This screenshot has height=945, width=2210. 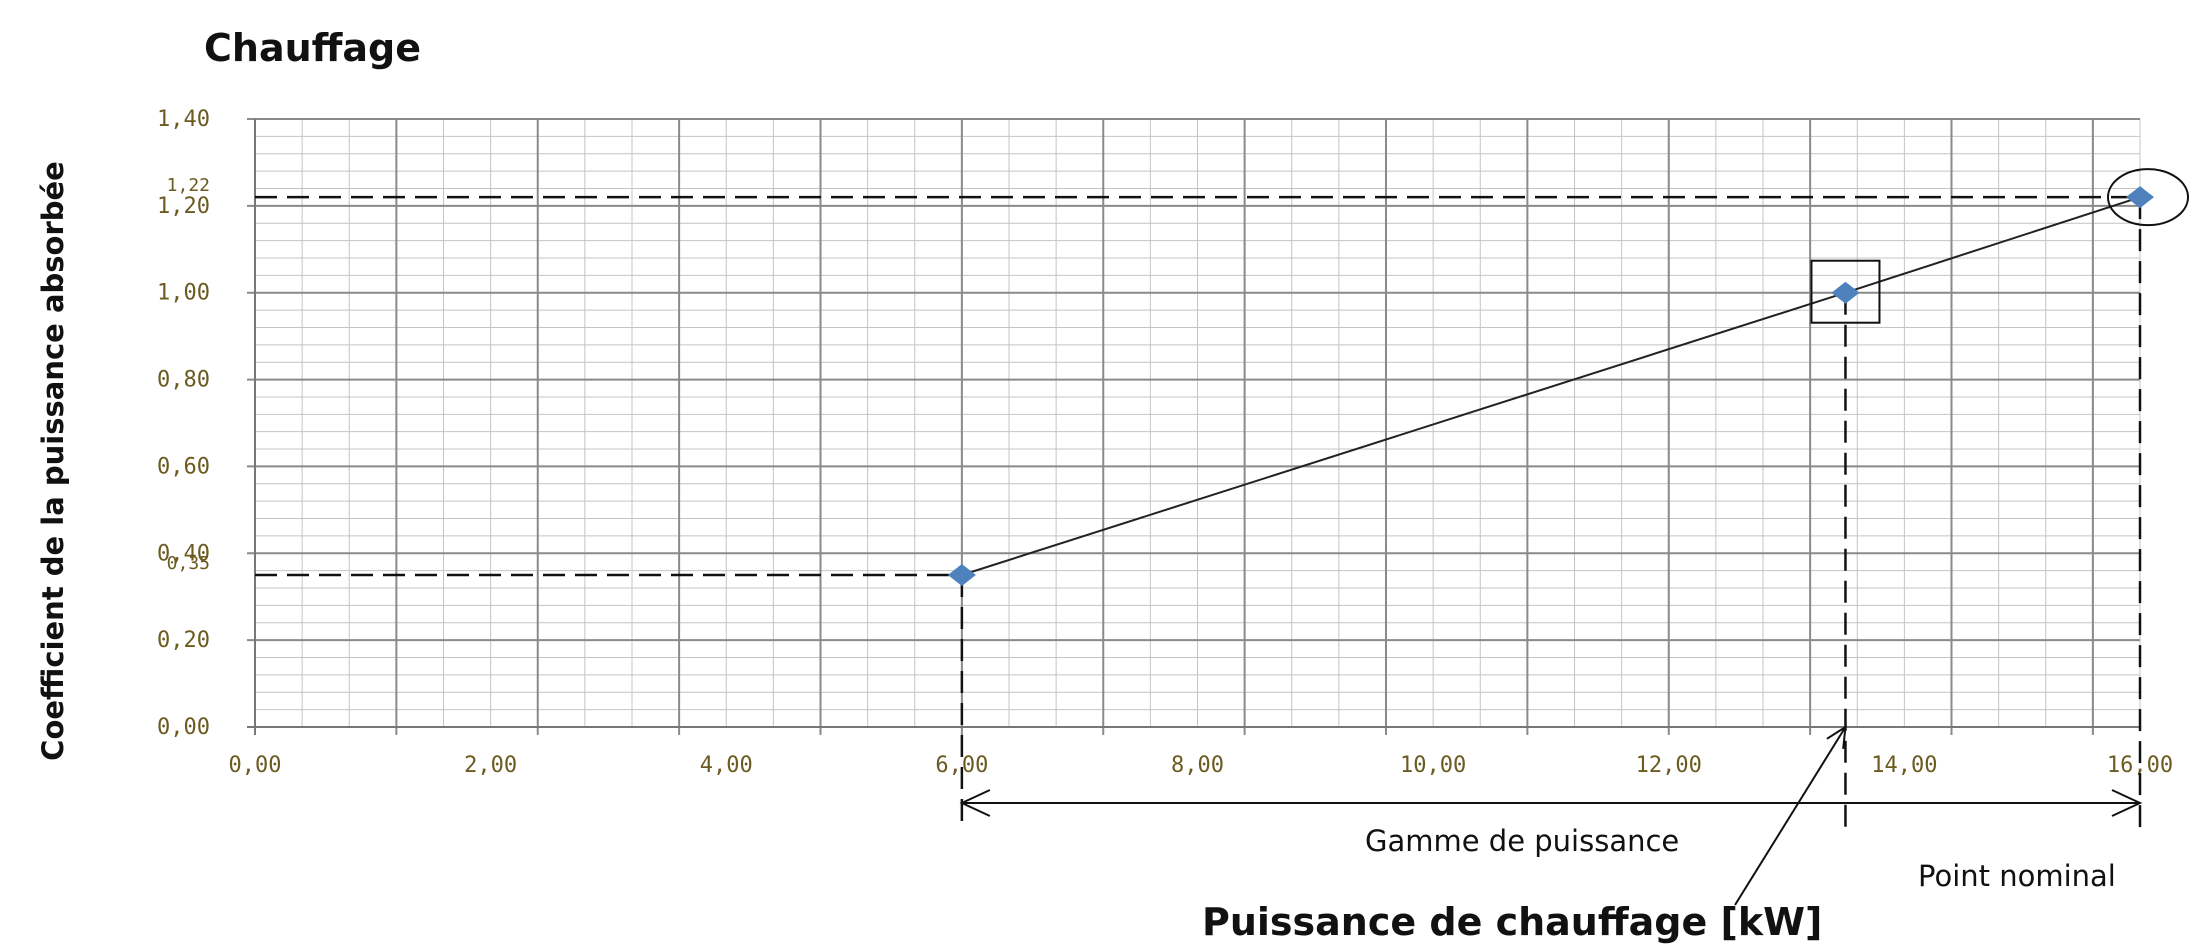 What do you see at coordinates (183, 640) in the screenshot?
I see `y-tick-label: 0,20` at bounding box center [183, 640].